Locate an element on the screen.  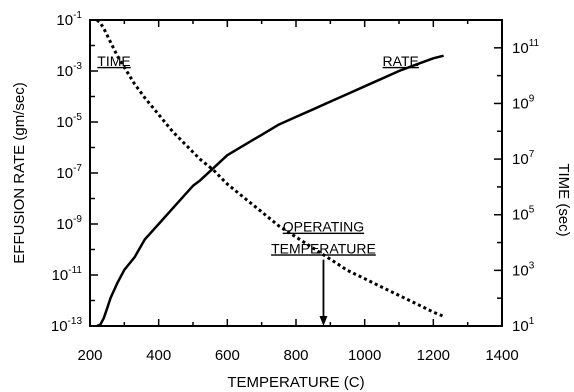
left-y-tick-labels: 10⁻¹³ 10⁻¹¹ 10⁻⁹ 10⁻⁷ 10⁻⁵ 10⁻³ 10⁻¹ is located at coordinates (67, 172).